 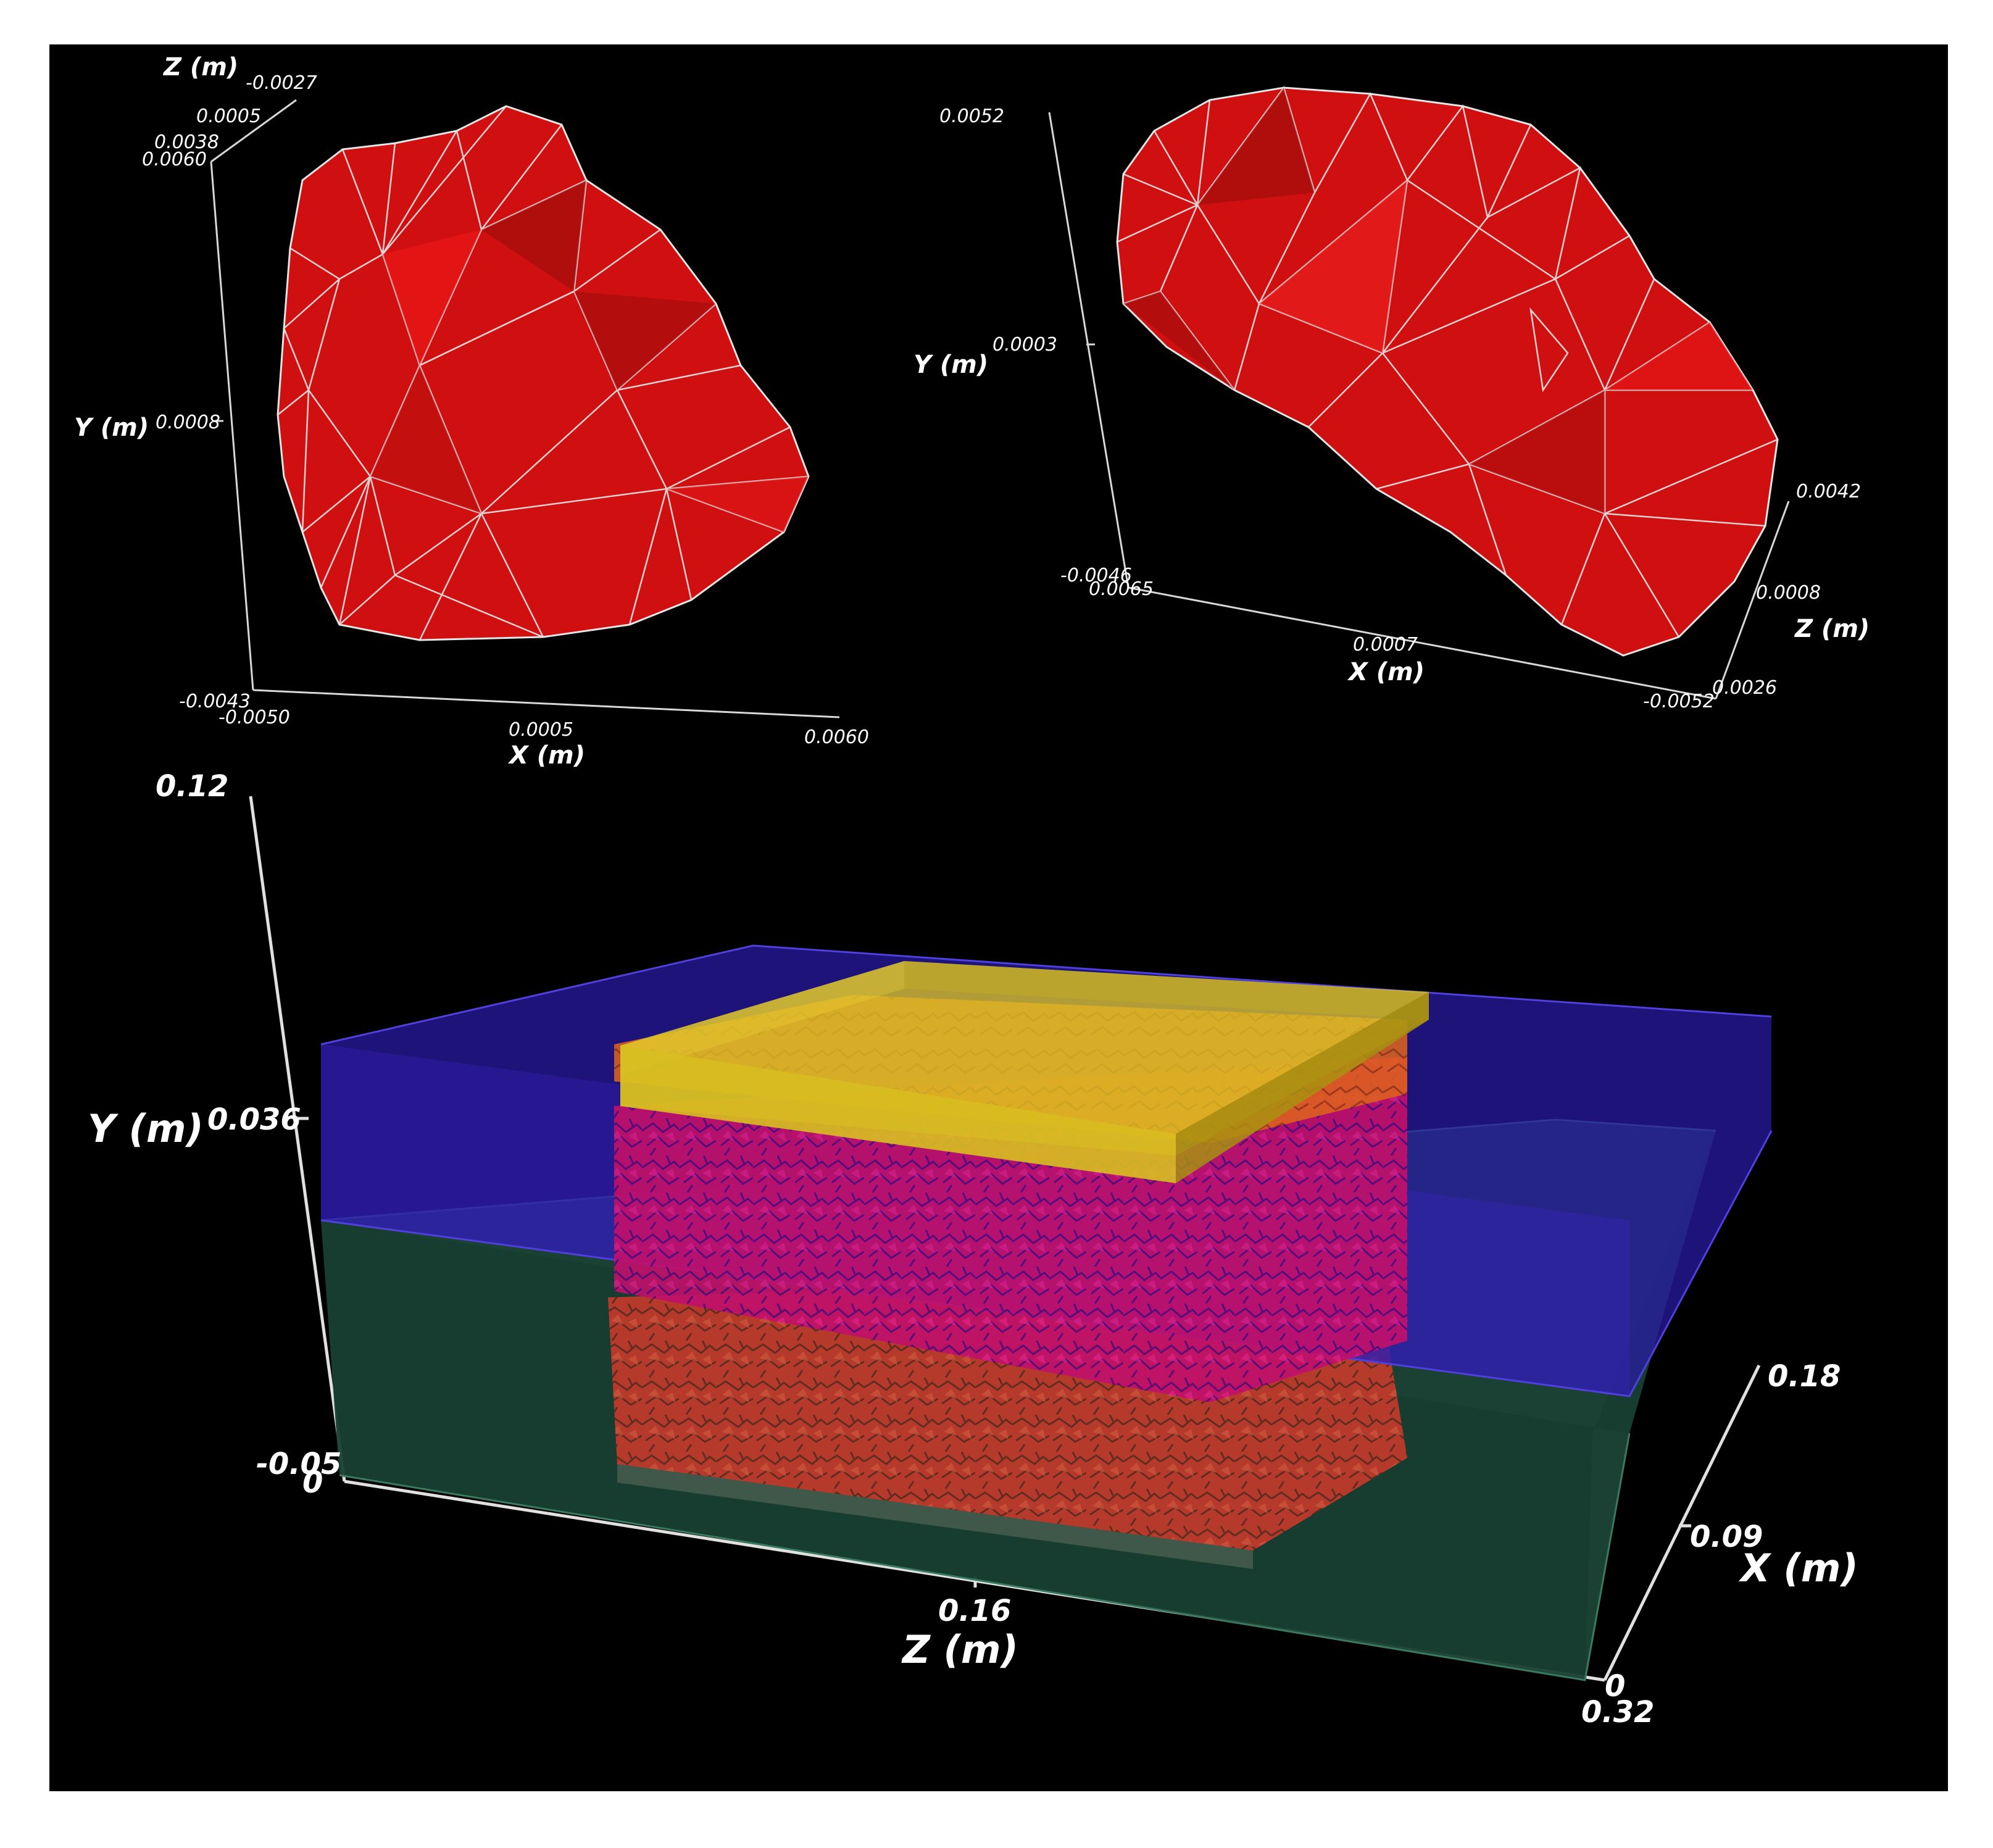 What do you see at coordinates (1726, 1537) in the screenshot?
I see `model-x-tick-2: 0.09` at bounding box center [1726, 1537].